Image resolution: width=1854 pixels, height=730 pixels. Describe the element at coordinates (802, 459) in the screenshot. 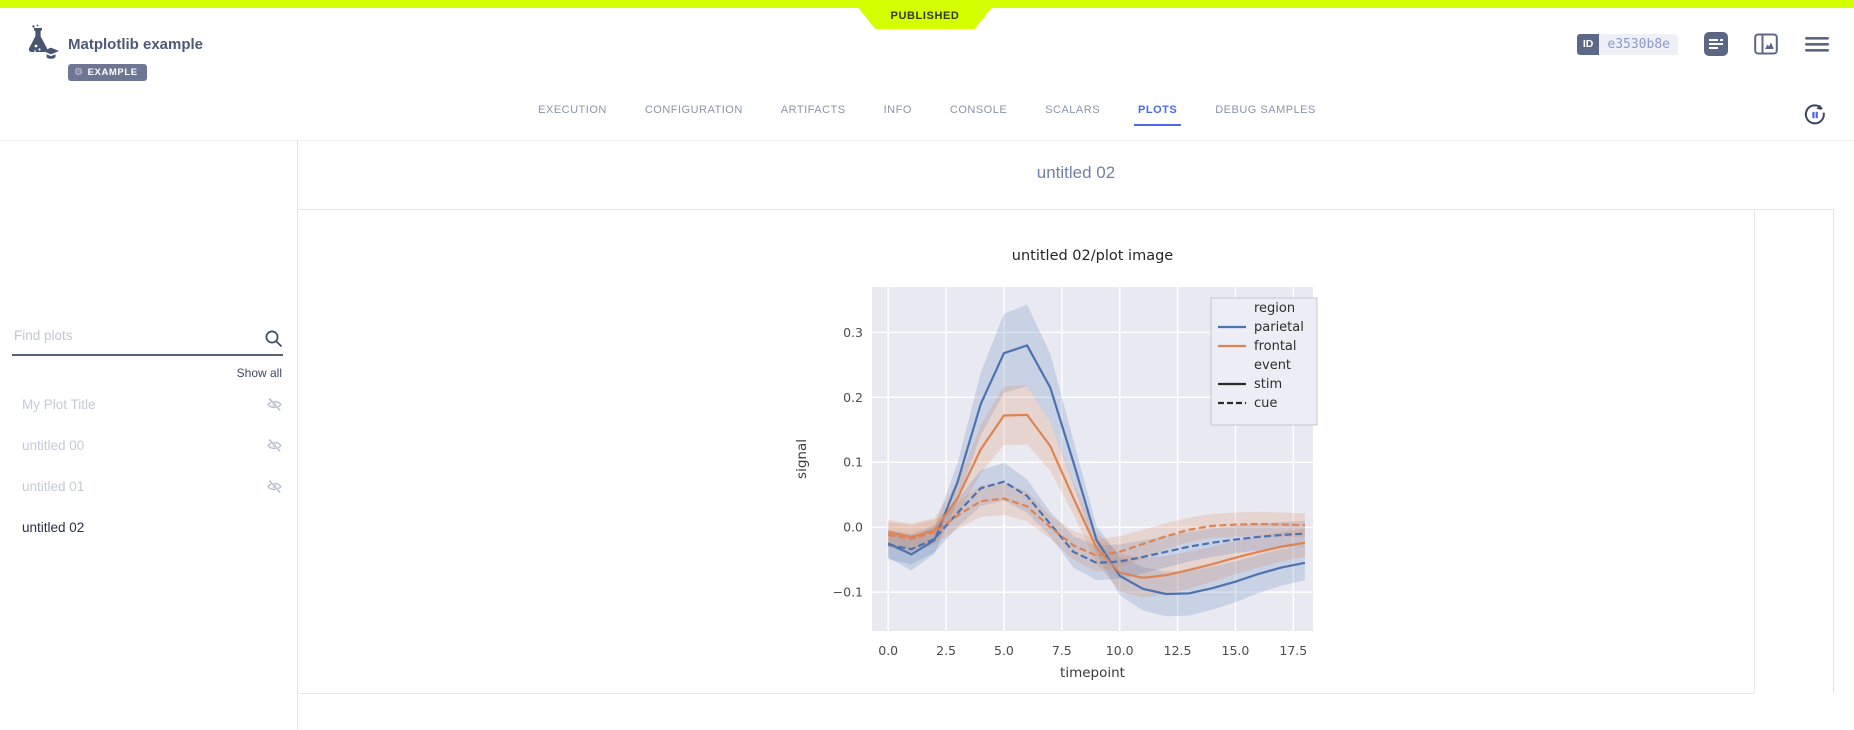

I see `y-axis-label: signal` at that location.